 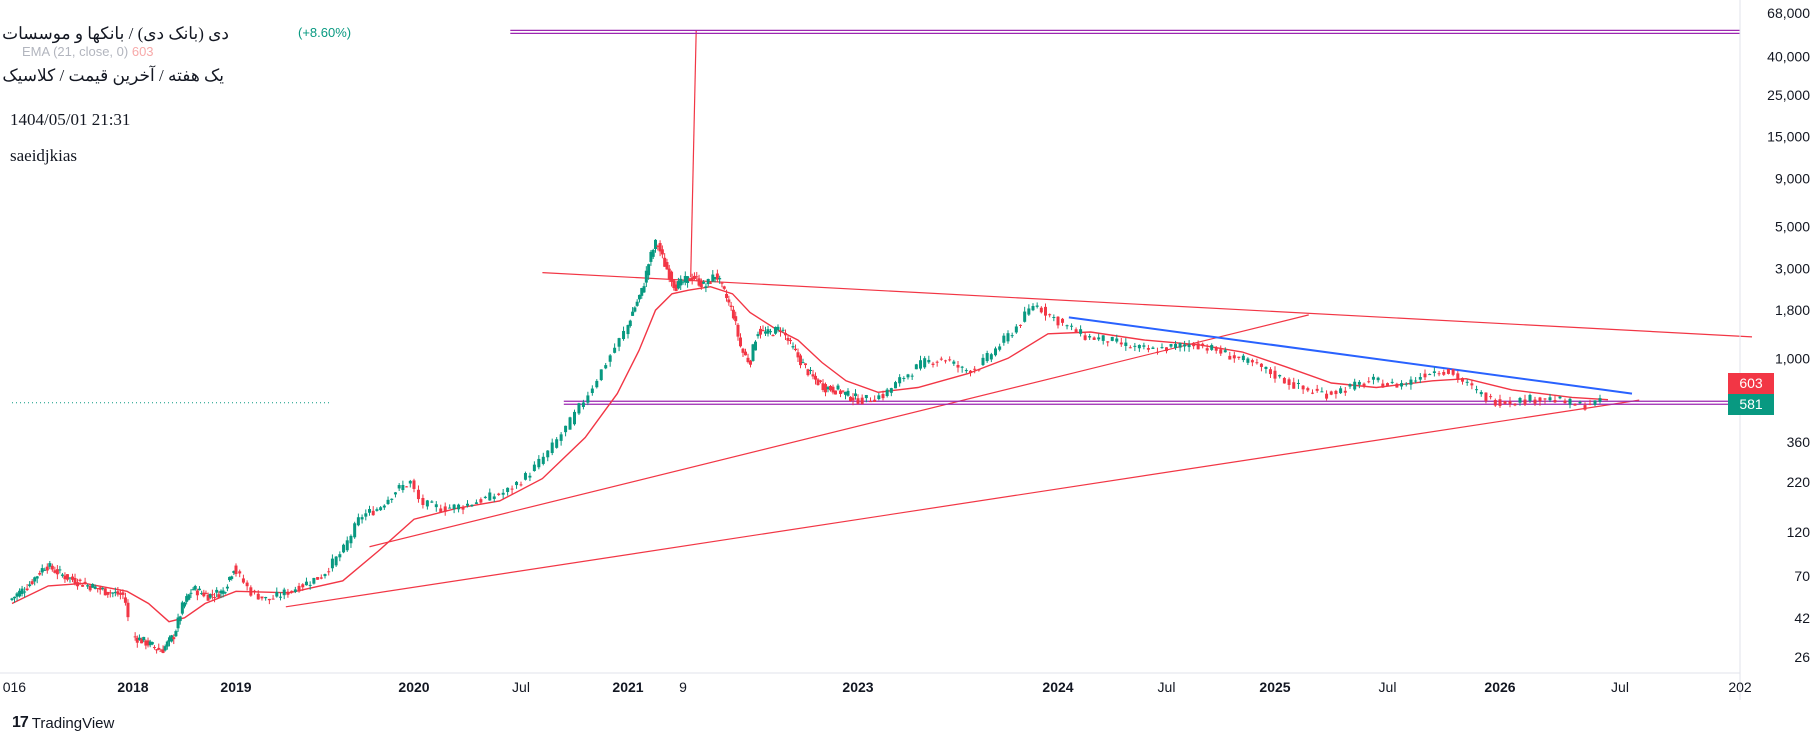 What do you see at coordinates (142, 51) in the screenshot?
I see `ema-value: 603` at bounding box center [142, 51].